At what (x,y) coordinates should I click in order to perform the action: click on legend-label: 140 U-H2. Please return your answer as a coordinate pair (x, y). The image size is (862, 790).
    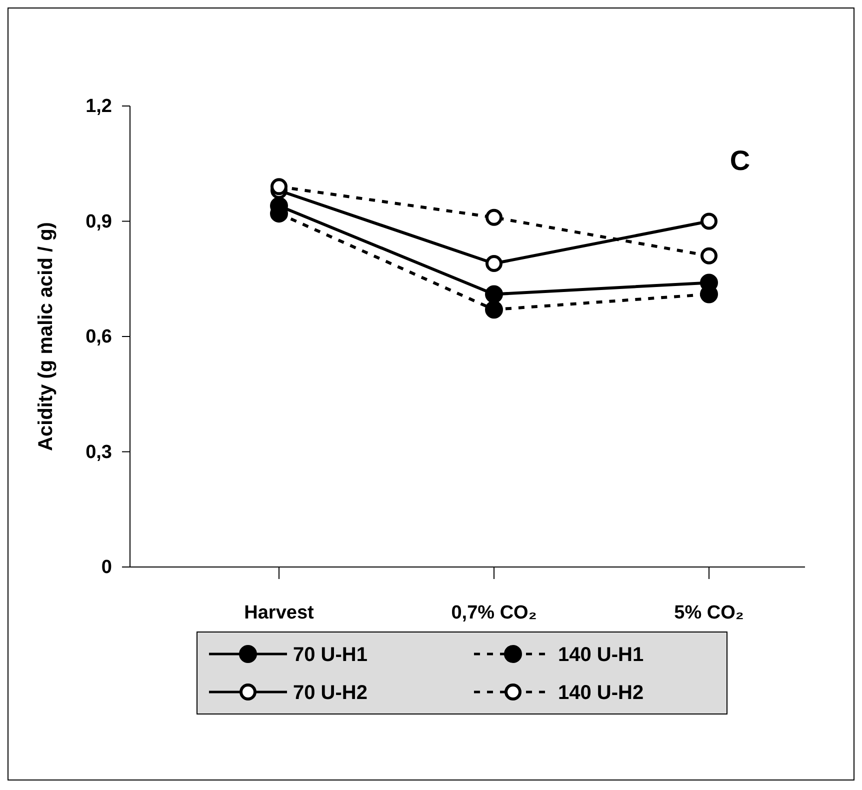
    Looking at the image, I should click on (601, 693).